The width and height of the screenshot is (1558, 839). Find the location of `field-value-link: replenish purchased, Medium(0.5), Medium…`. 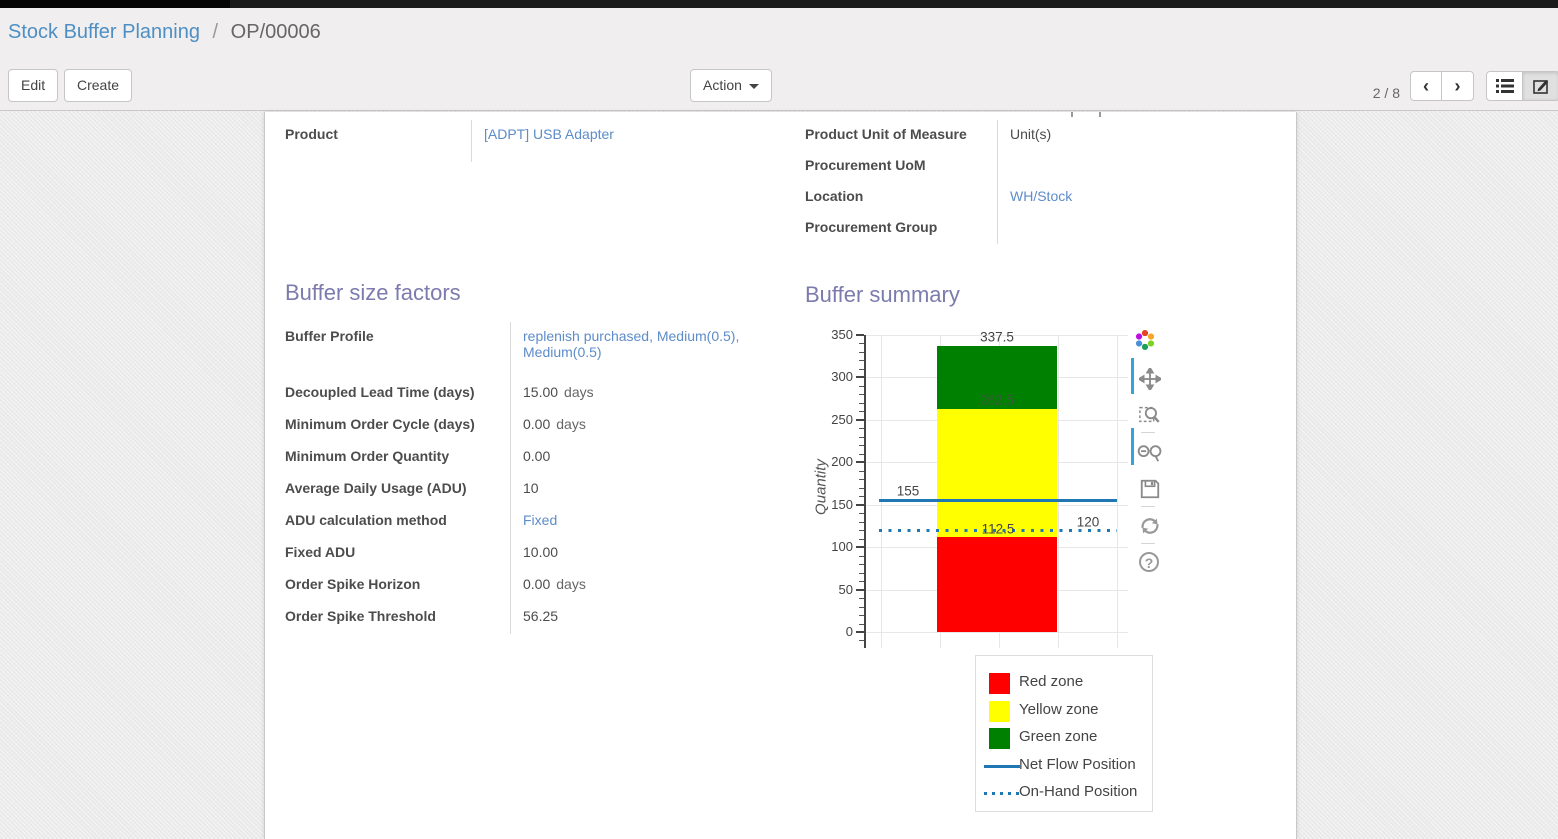

field-value-link: replenish purchased, Medium(0.5), Medium… is located at coordinates (631, 344).